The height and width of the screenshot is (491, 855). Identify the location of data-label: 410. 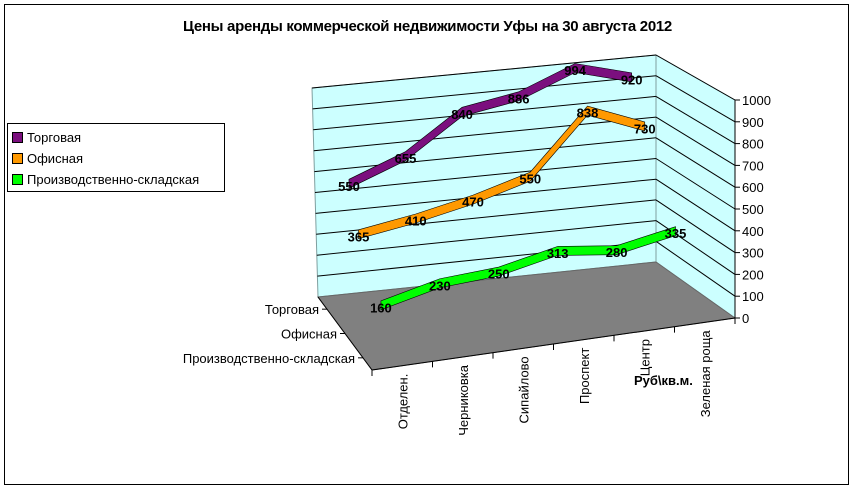
(416, 221).